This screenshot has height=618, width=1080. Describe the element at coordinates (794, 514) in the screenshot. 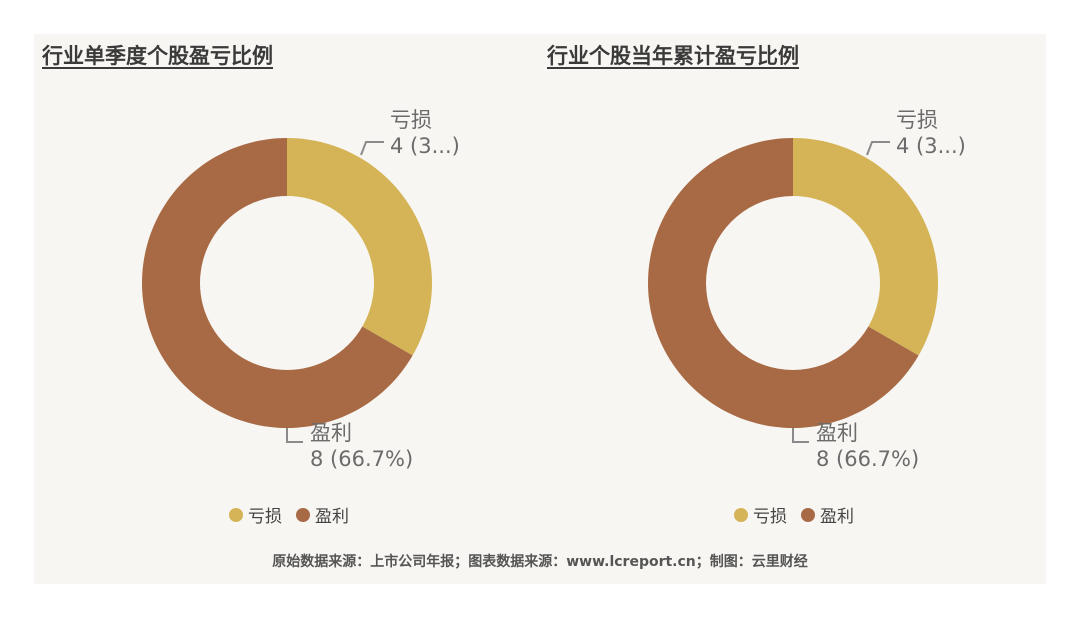

I see `legend-right: 亏损 盈利` at that location.